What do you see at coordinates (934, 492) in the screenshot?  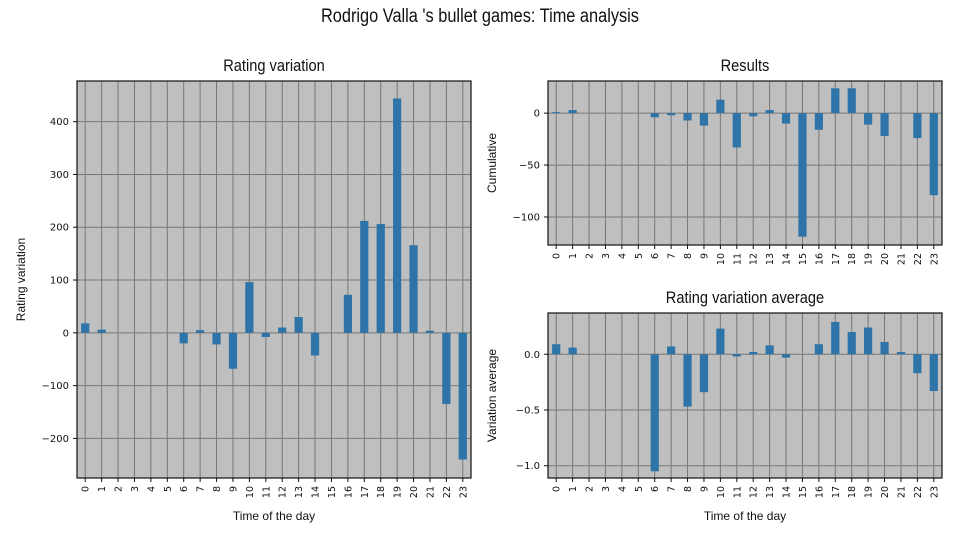 I see `x-tick-label: 23` at bounding box center [934, 492].